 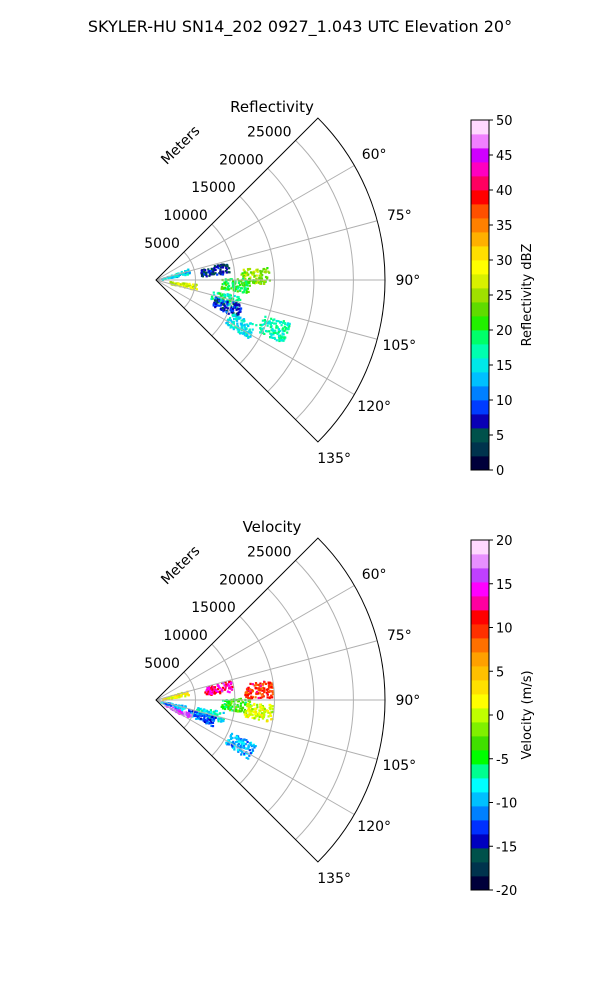 What do you see at coordinates (504, 261) in the screenshot?
I see `colorbar-tick-label: 30` at bounding box center [504, 261].